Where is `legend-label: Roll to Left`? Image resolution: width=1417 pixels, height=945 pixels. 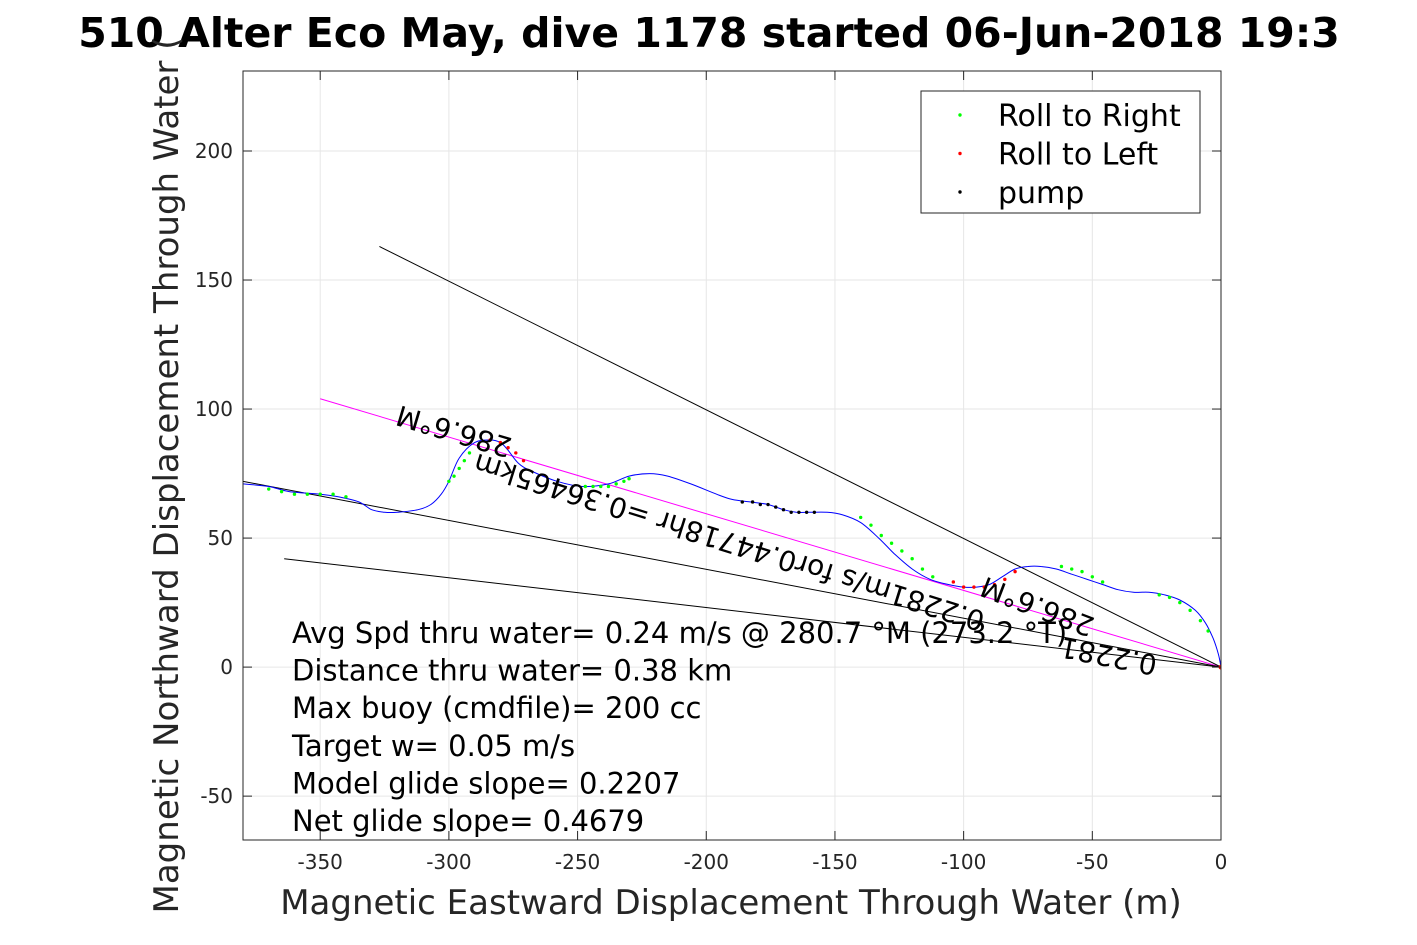 legend-label: Roll to Left is located at coordinates (1078, 155).